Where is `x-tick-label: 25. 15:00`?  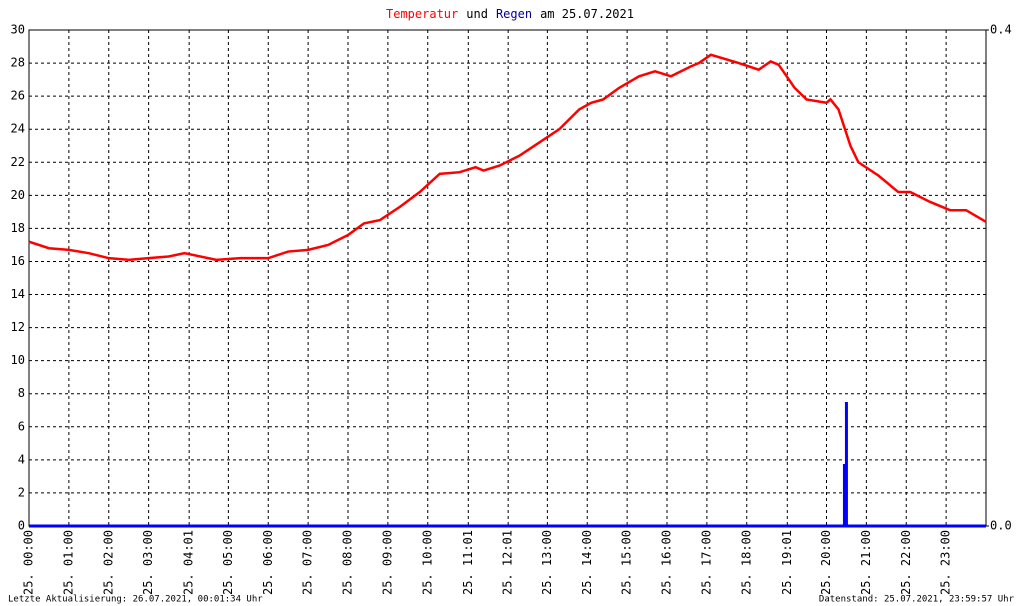
x-tick-label: 25. 15:00 is located at coordinates (627, 562).